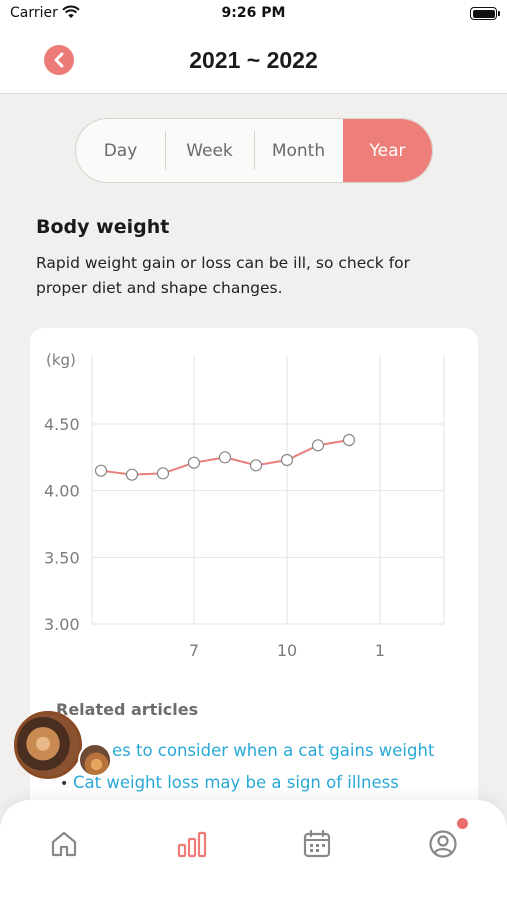 The width and height of the screenshot is (507, 900). What do you see at coordinates (298, 150) in the screenshot?
I see `tab-month: Month` at bounding box center [298, 150].